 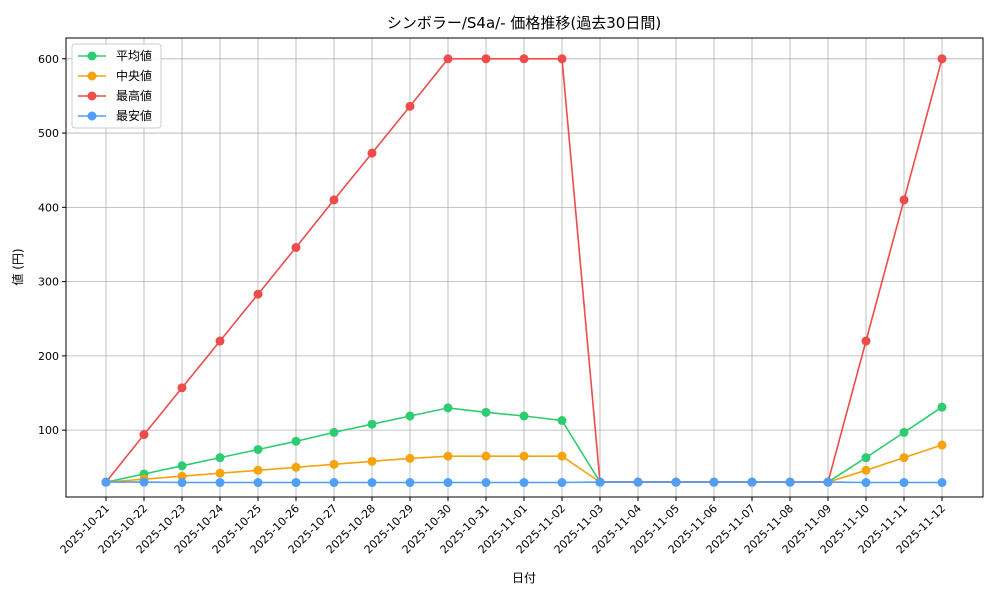 What do you see at coordinates (134, 55) in the screenshot?
I see `legend-label: 平均値` at bounding box center [134, 55].